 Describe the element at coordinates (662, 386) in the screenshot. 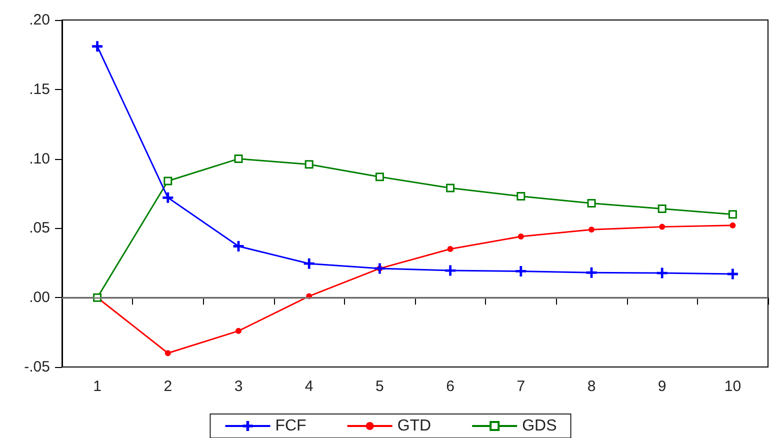

I see `x-tick-label: 9` at that location.